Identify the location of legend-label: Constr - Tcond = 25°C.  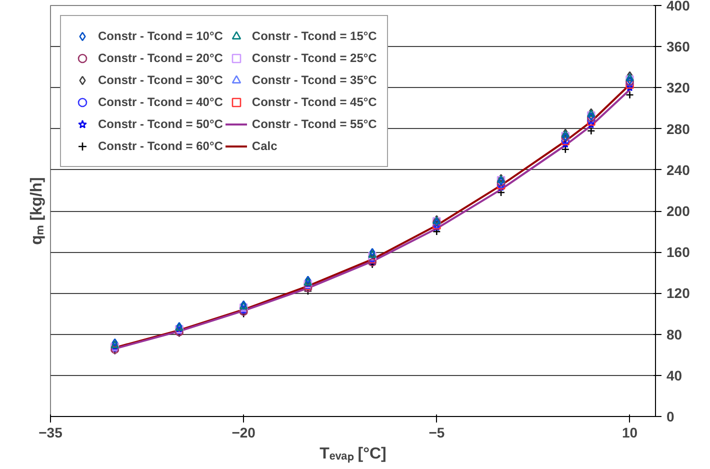
(314, 58).